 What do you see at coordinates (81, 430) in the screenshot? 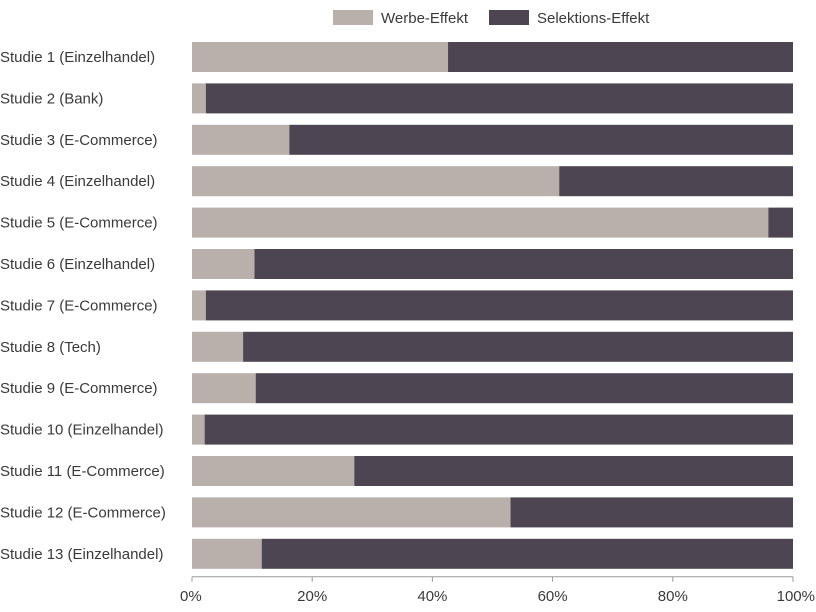
I see `category-label: Studie 10 (Einzelhandel)` at bounding box center [81, 430].